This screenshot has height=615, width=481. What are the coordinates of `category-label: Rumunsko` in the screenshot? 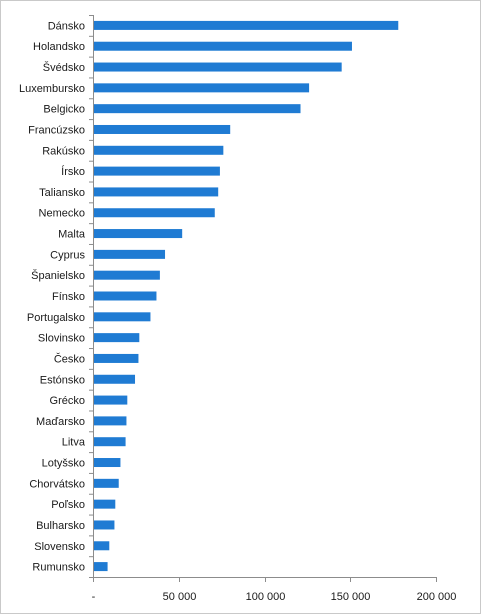 It's located at (58, 568).